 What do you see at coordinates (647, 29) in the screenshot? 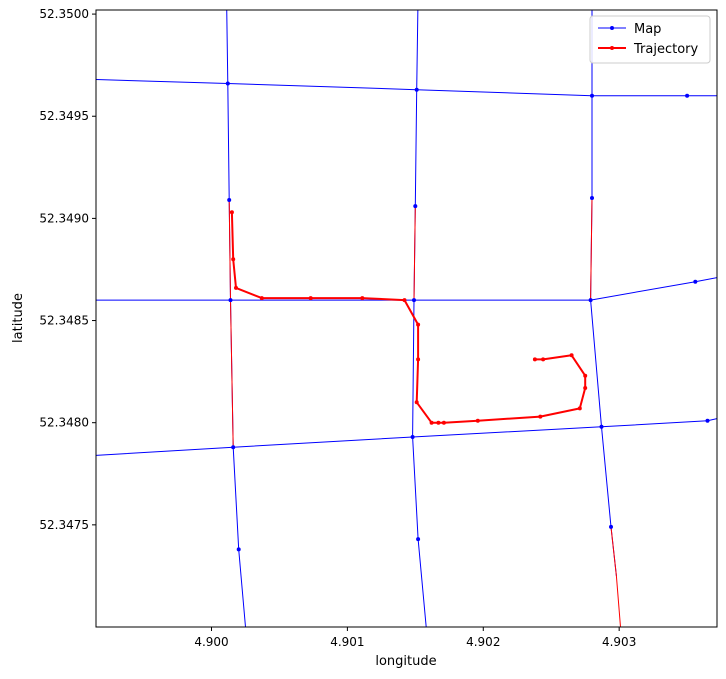
I see `legend-map-label: Map` at bounding box center [647, 29].